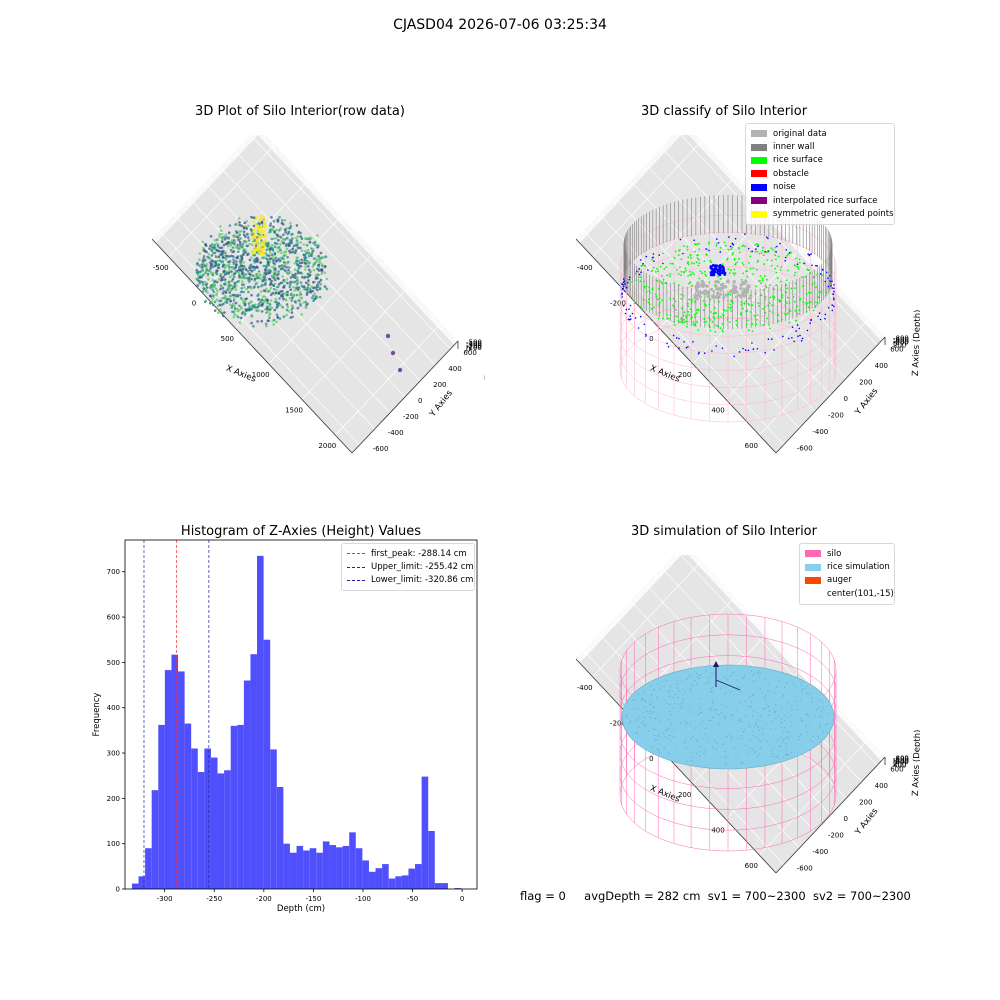  I want to click on p2-y-axis-line, so click(830, 395).